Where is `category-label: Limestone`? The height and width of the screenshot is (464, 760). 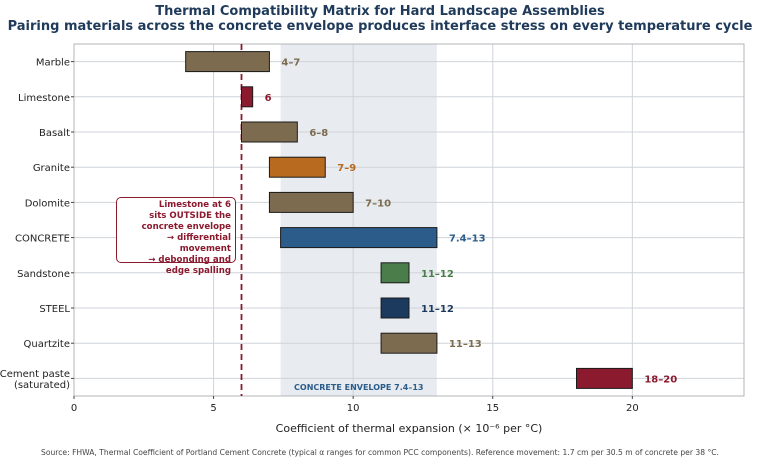 category-label: Limestone is located at coordinates (44, 98).